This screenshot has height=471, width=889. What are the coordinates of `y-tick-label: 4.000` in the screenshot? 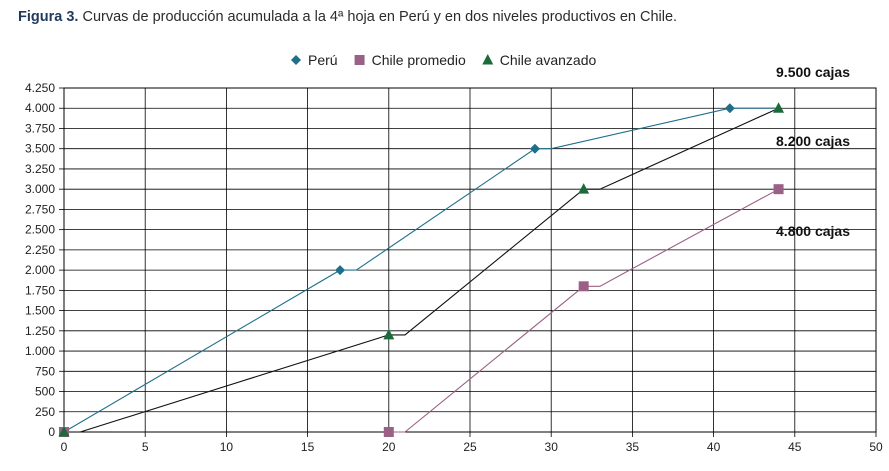 It's located at (40, 108).